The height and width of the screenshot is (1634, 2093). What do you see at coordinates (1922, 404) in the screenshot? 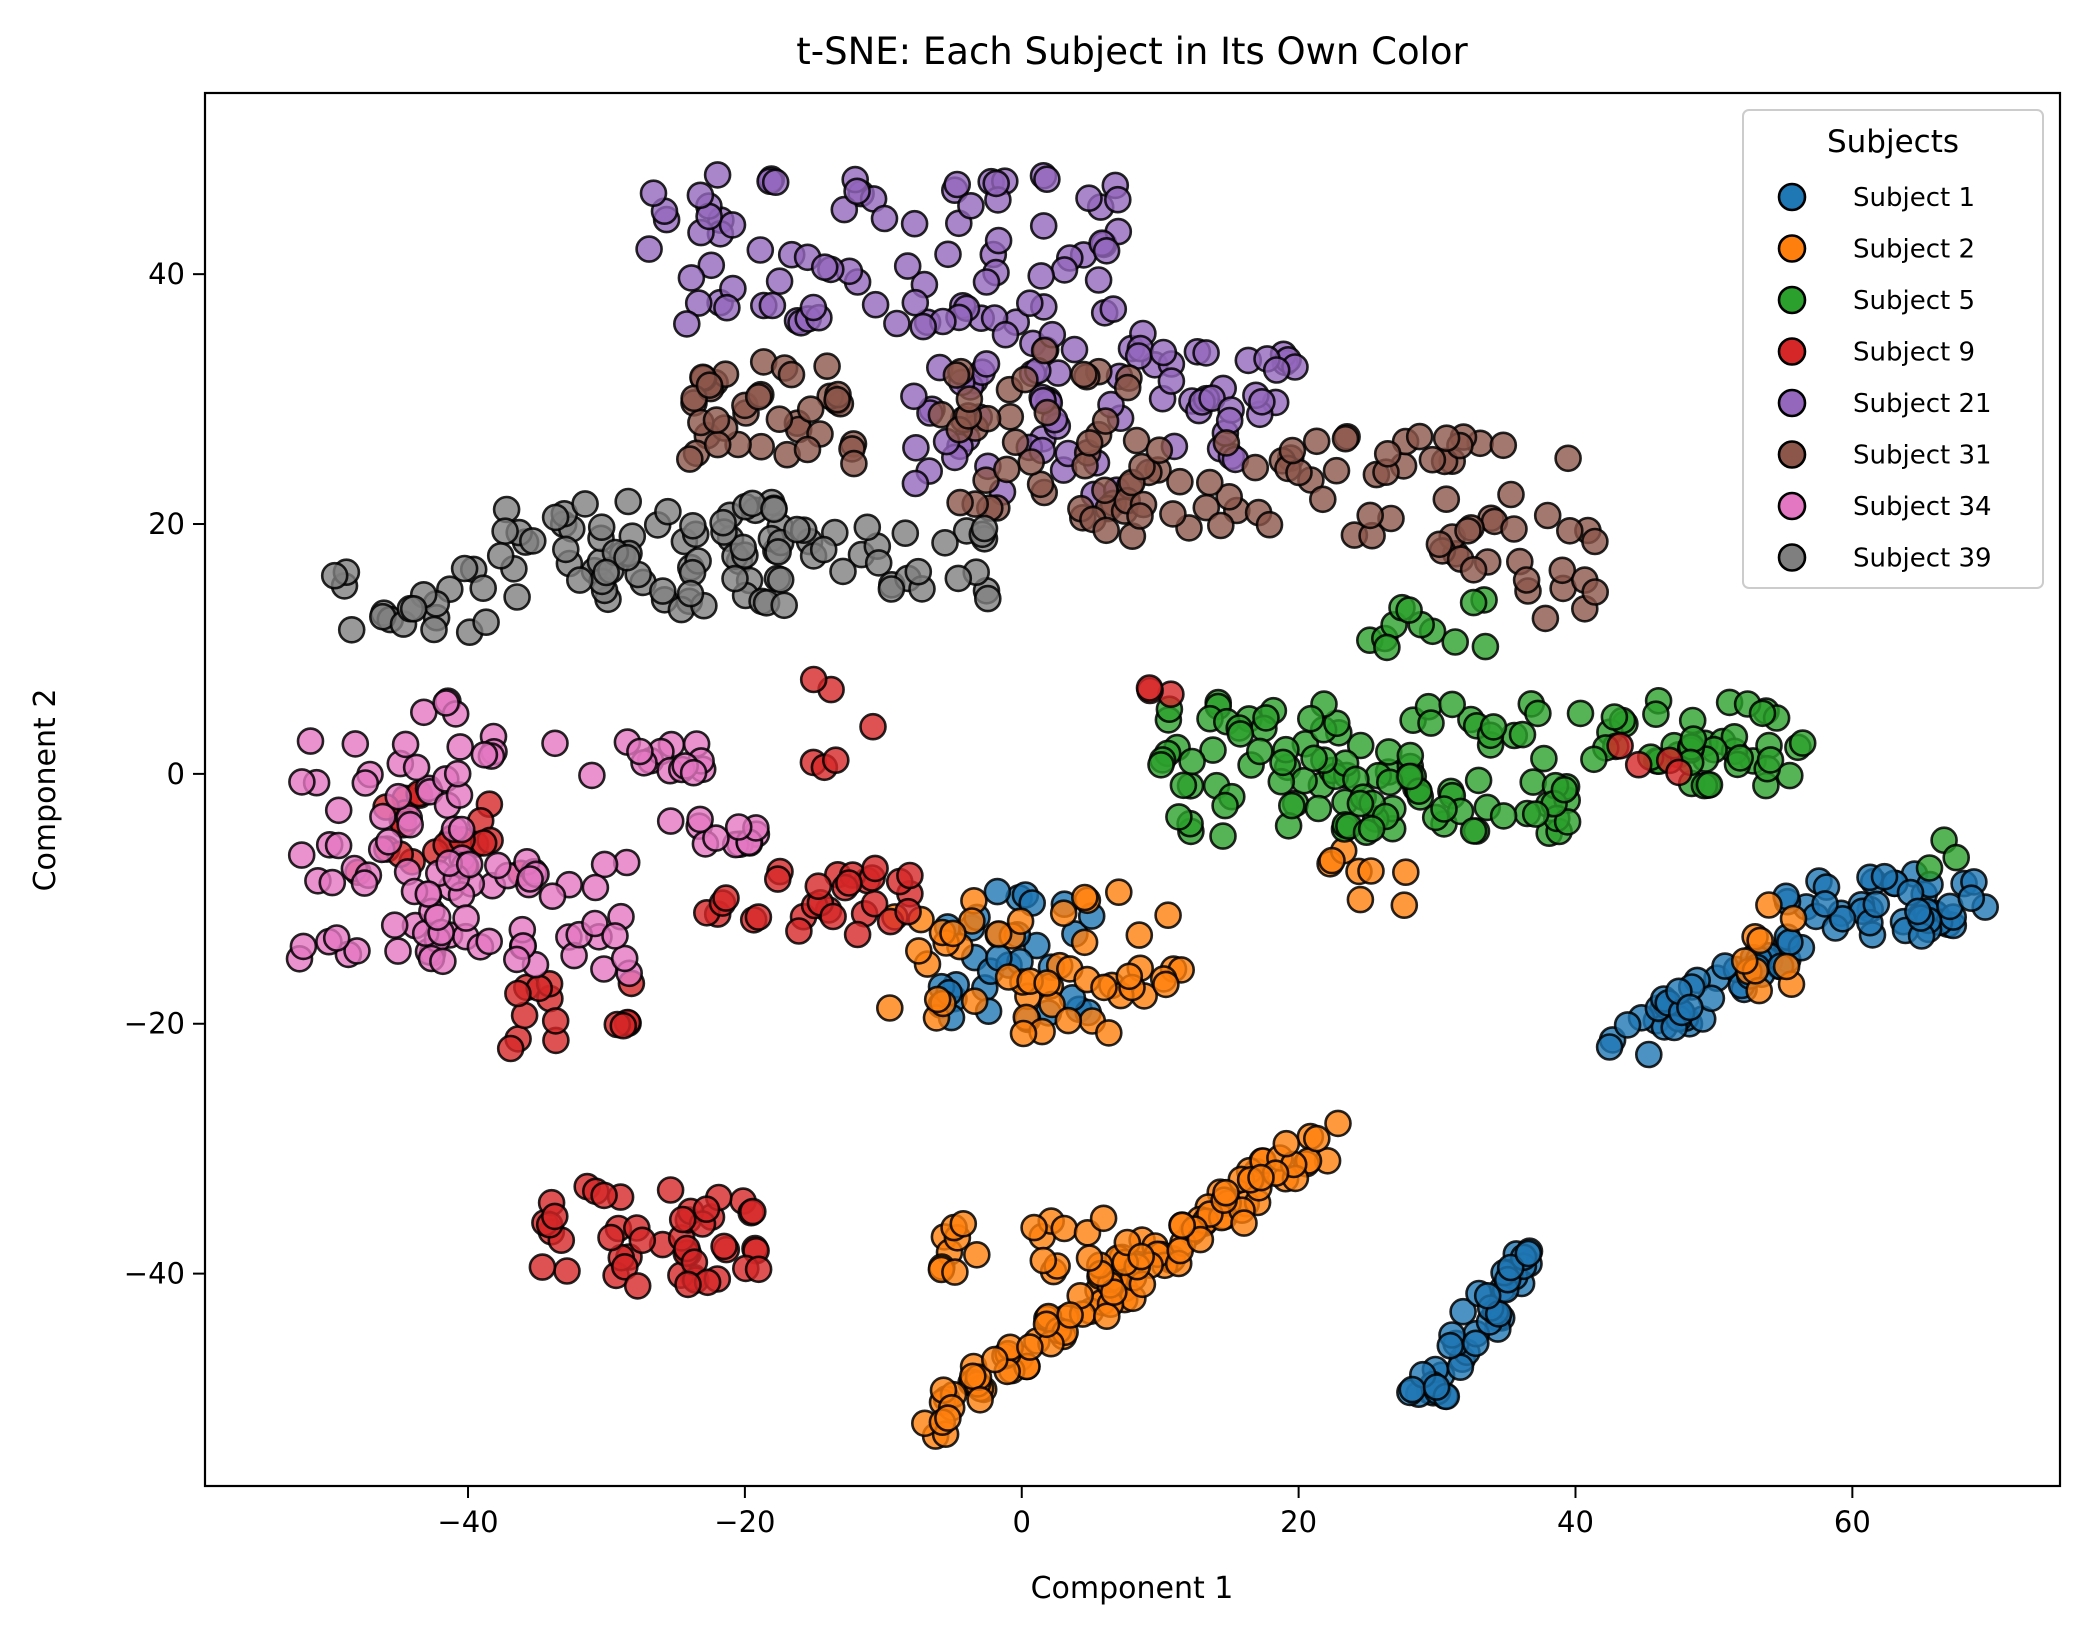
I see `legend-label-subject-21: Subject 21` at bounding box center [1922, 404].